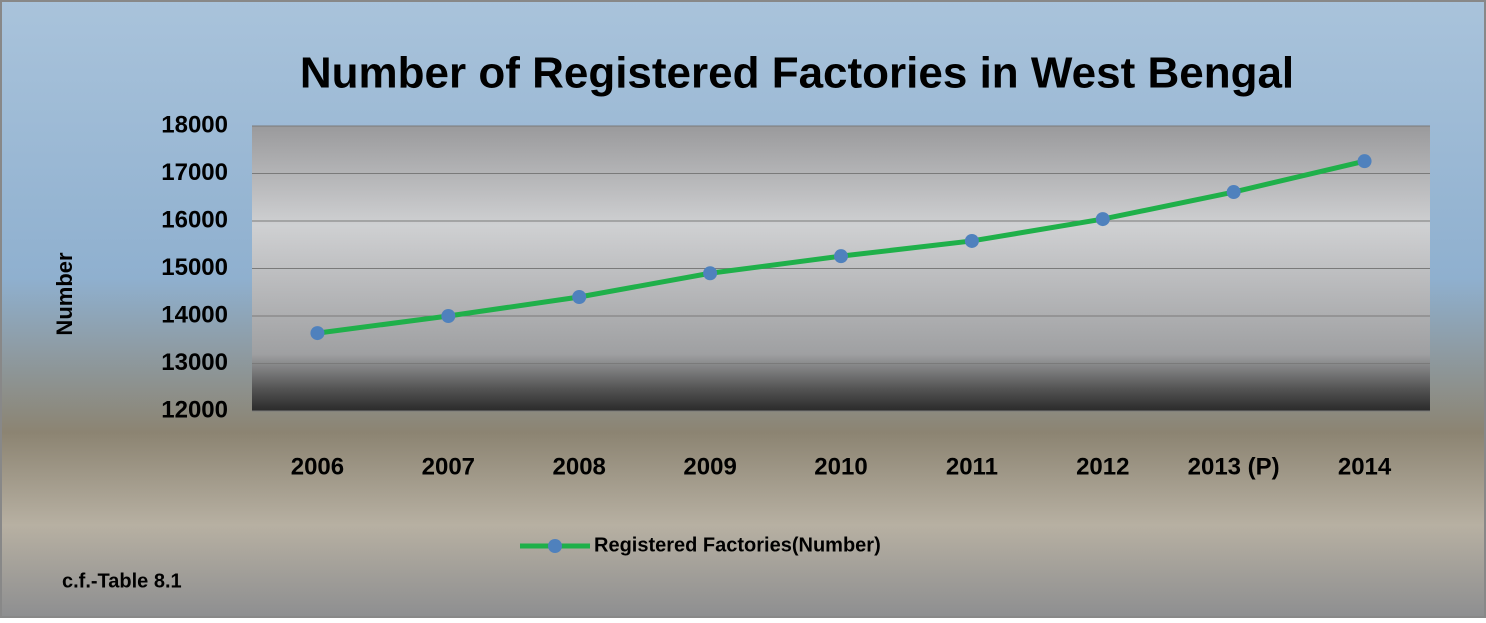  Describe the element at coordinates (737, 545) in the screenshot. I see `legend-label: Registered Factories(Number)` at that location.